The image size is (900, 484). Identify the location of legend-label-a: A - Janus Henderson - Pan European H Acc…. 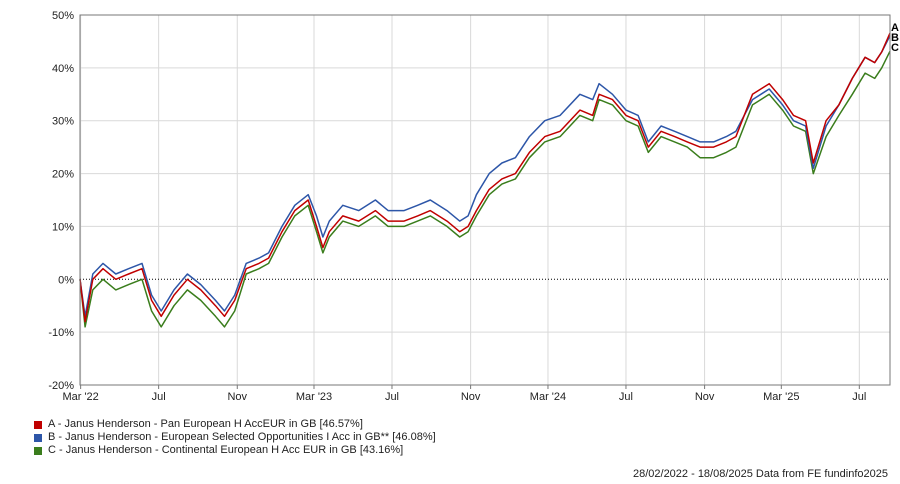
(205, 424).